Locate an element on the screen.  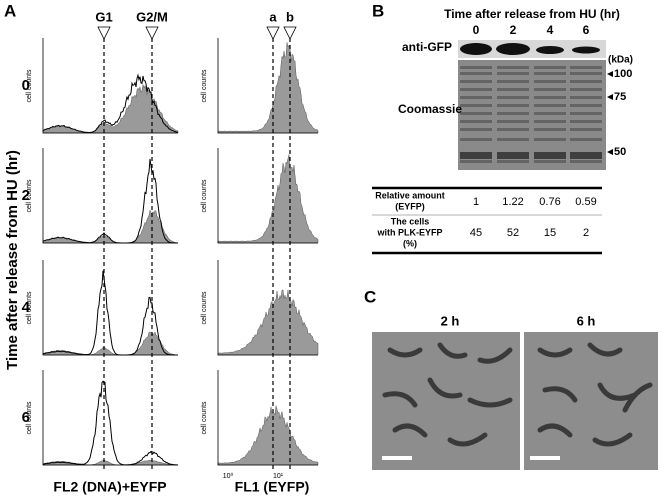
panel-label: A is located at coordinates (10, 10).